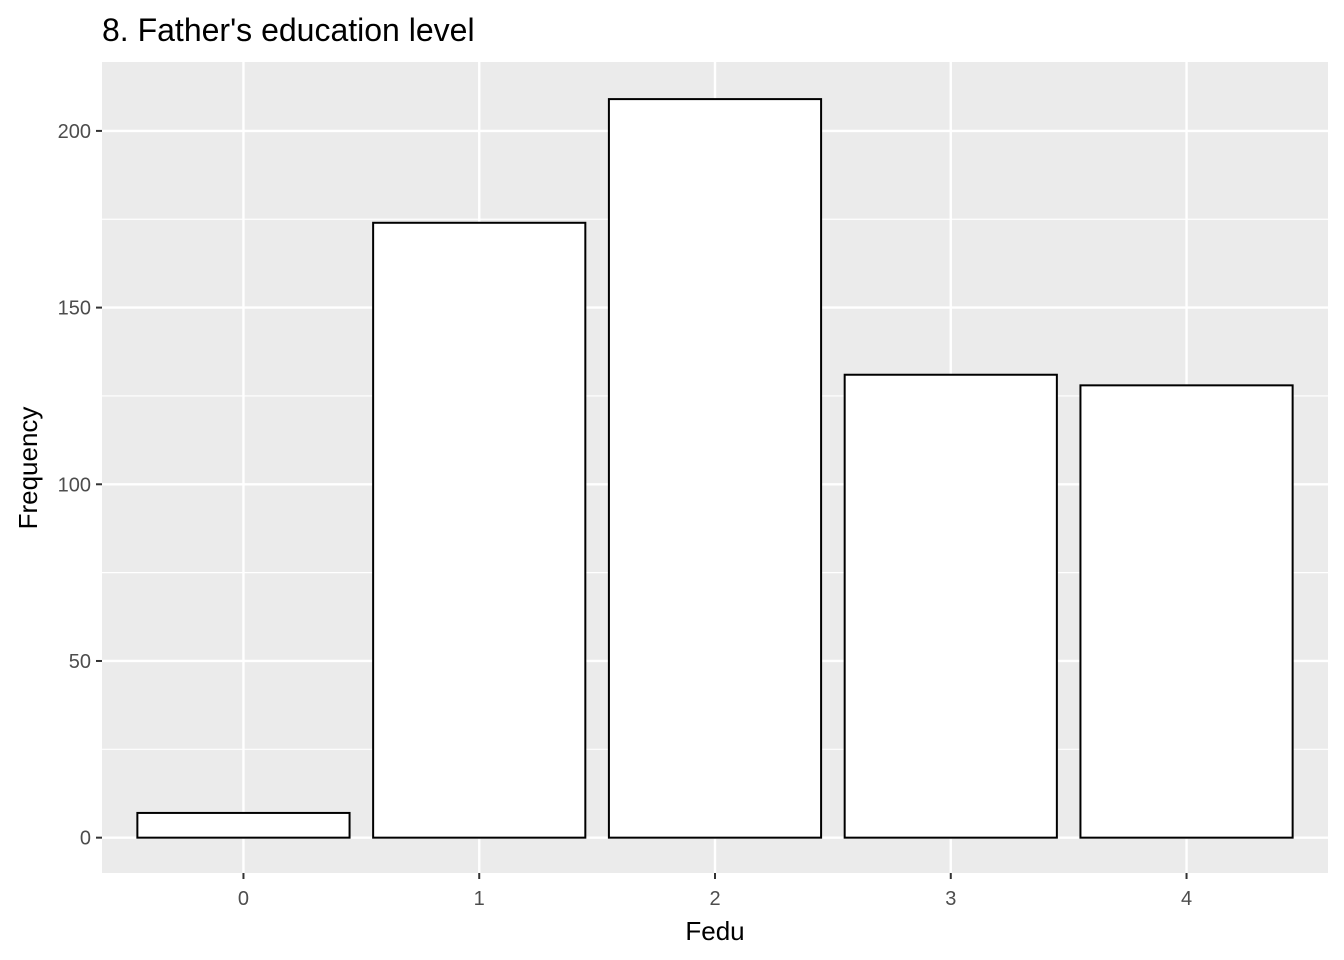  What do you see at coordinates (288, 30) in the screenshot?
I see `chart-title: 8. Father's education level` at bounding box center [288, 30].